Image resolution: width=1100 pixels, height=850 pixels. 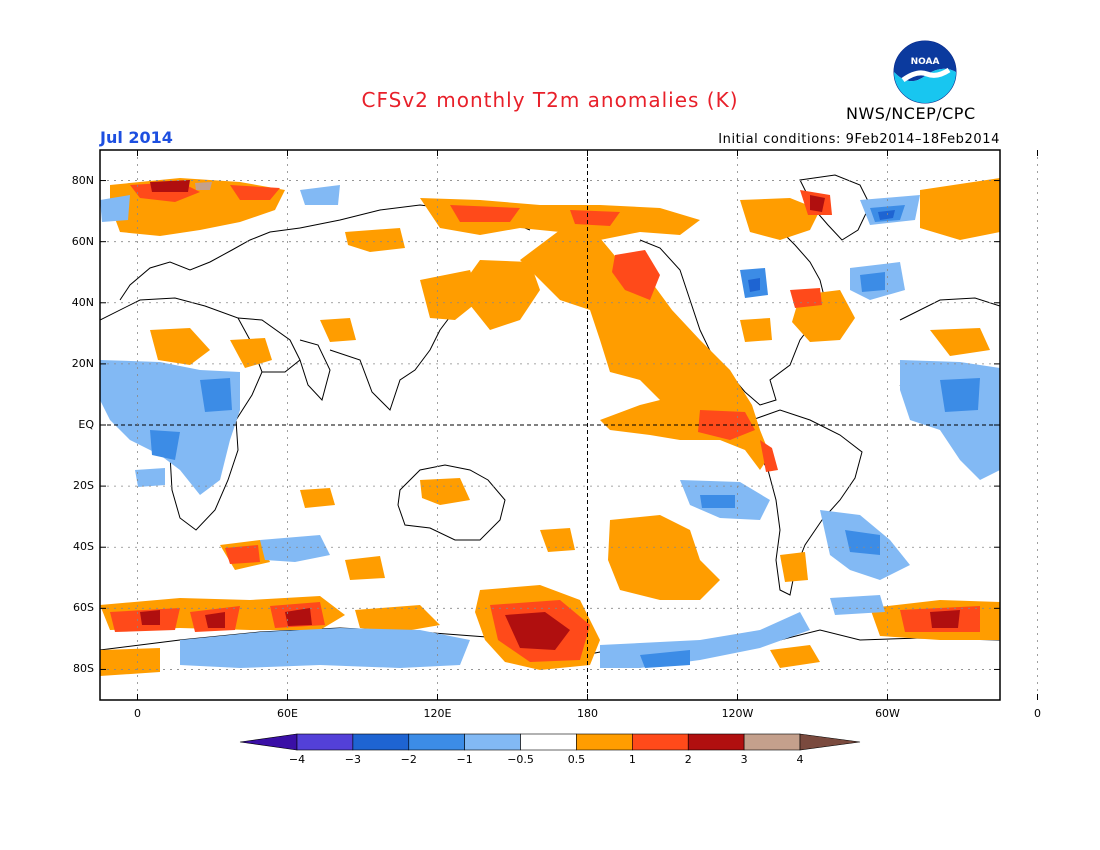 What do you see at coordinates (83, 547) in the screenshot?
I see `latitude-label: 40S` at bounding box center [83, 547].